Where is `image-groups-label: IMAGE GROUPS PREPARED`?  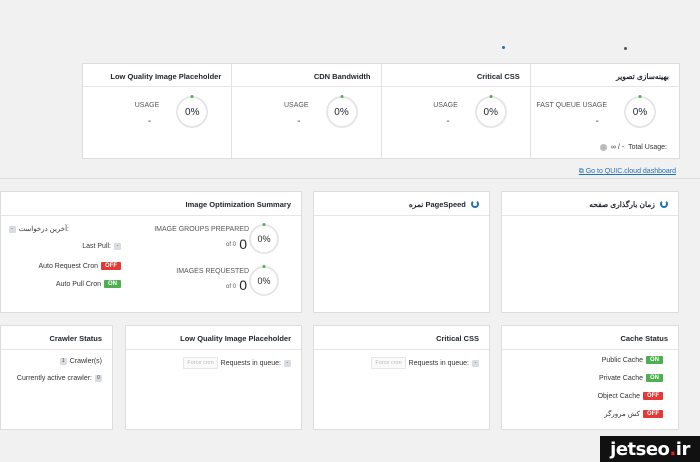
image-groups-label: IMAGE GROUPS PREPARED is located at coordinates (201, 229).